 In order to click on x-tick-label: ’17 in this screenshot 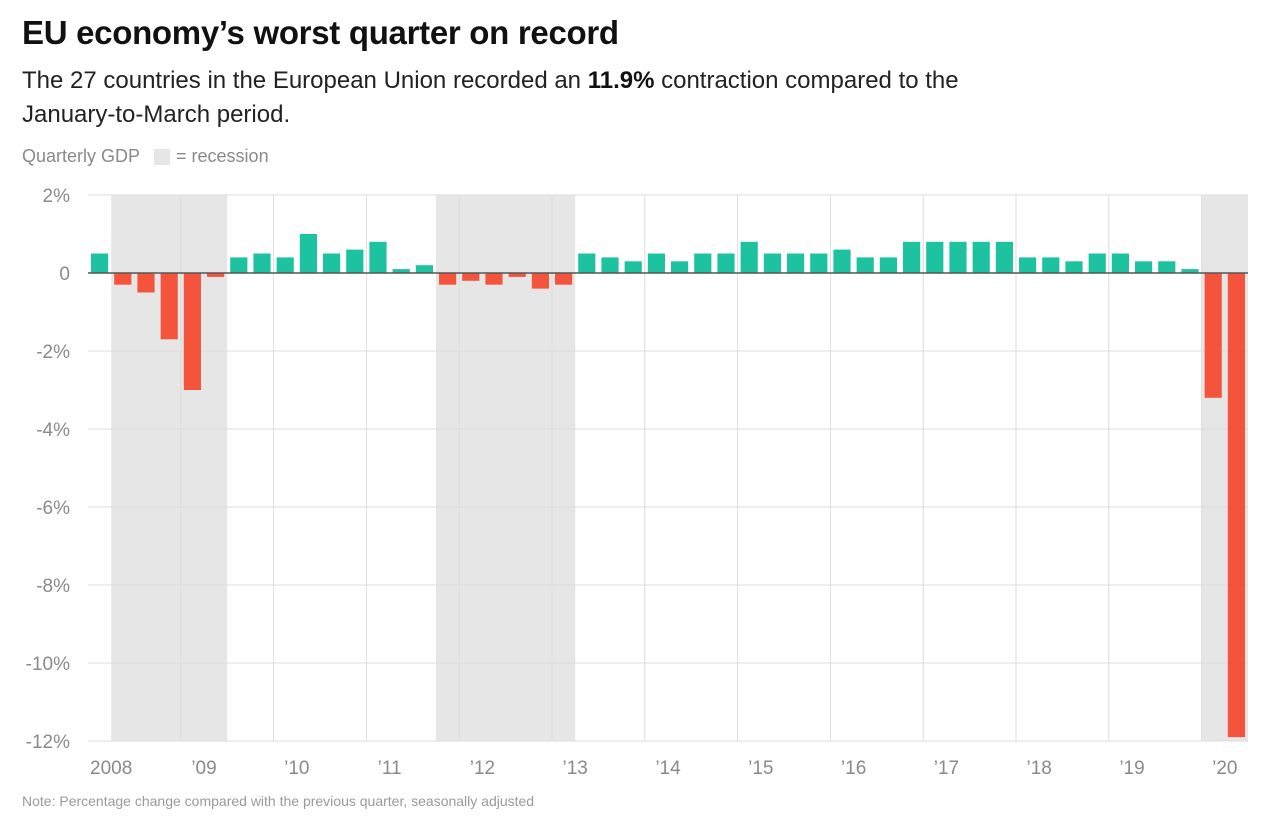, I will do `click(946, 768)`.